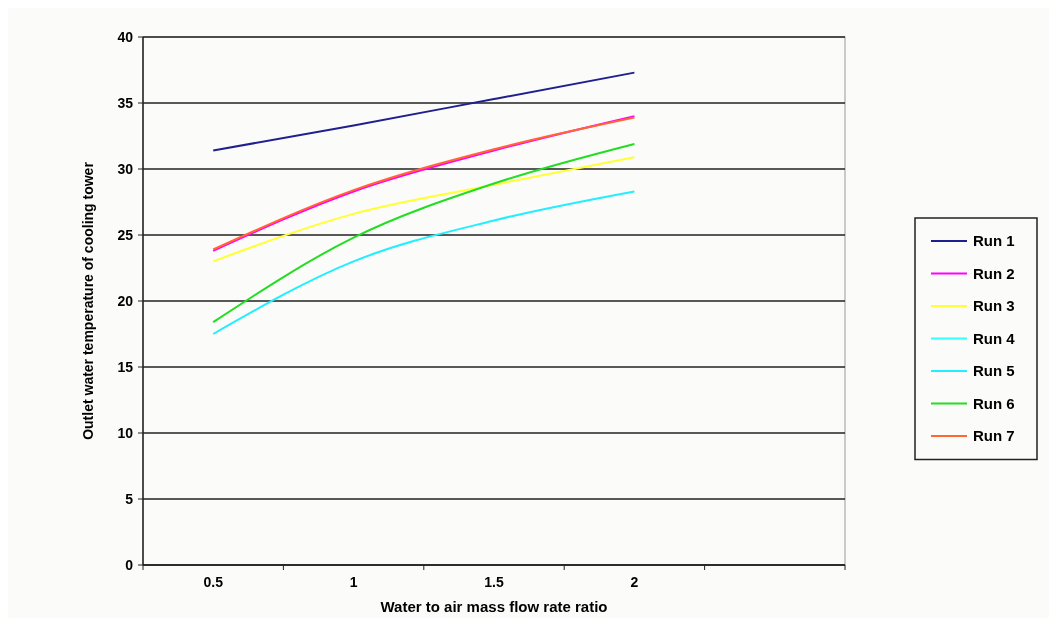  Describe the element at coordinates (994, 403) in the screenshot. I see `legend-label: Run 6` at that location.